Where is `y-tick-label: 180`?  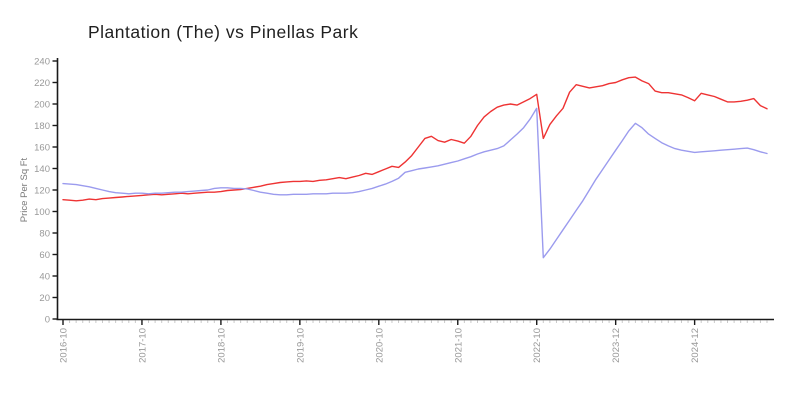 y-tick-label: 180 is located at coordinates (42, 126).